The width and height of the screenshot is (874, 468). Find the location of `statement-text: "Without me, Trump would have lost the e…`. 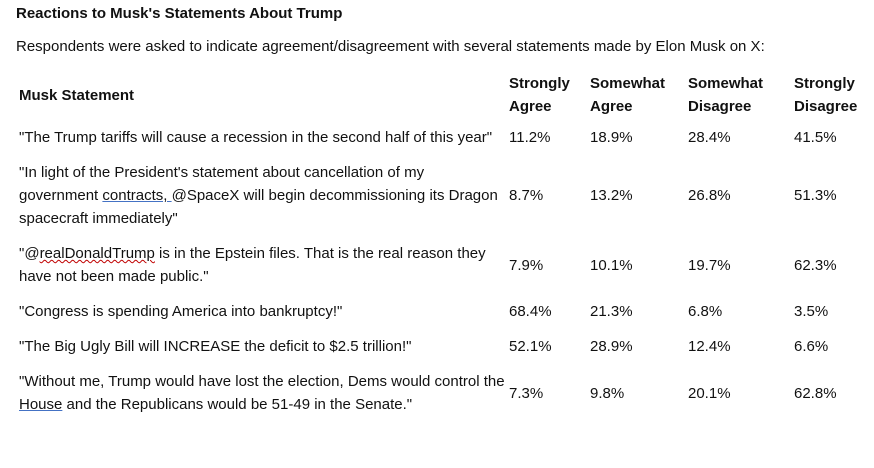

statement-text: "Without me, Trump would have lost the e… is located at coordinates (262, 381).